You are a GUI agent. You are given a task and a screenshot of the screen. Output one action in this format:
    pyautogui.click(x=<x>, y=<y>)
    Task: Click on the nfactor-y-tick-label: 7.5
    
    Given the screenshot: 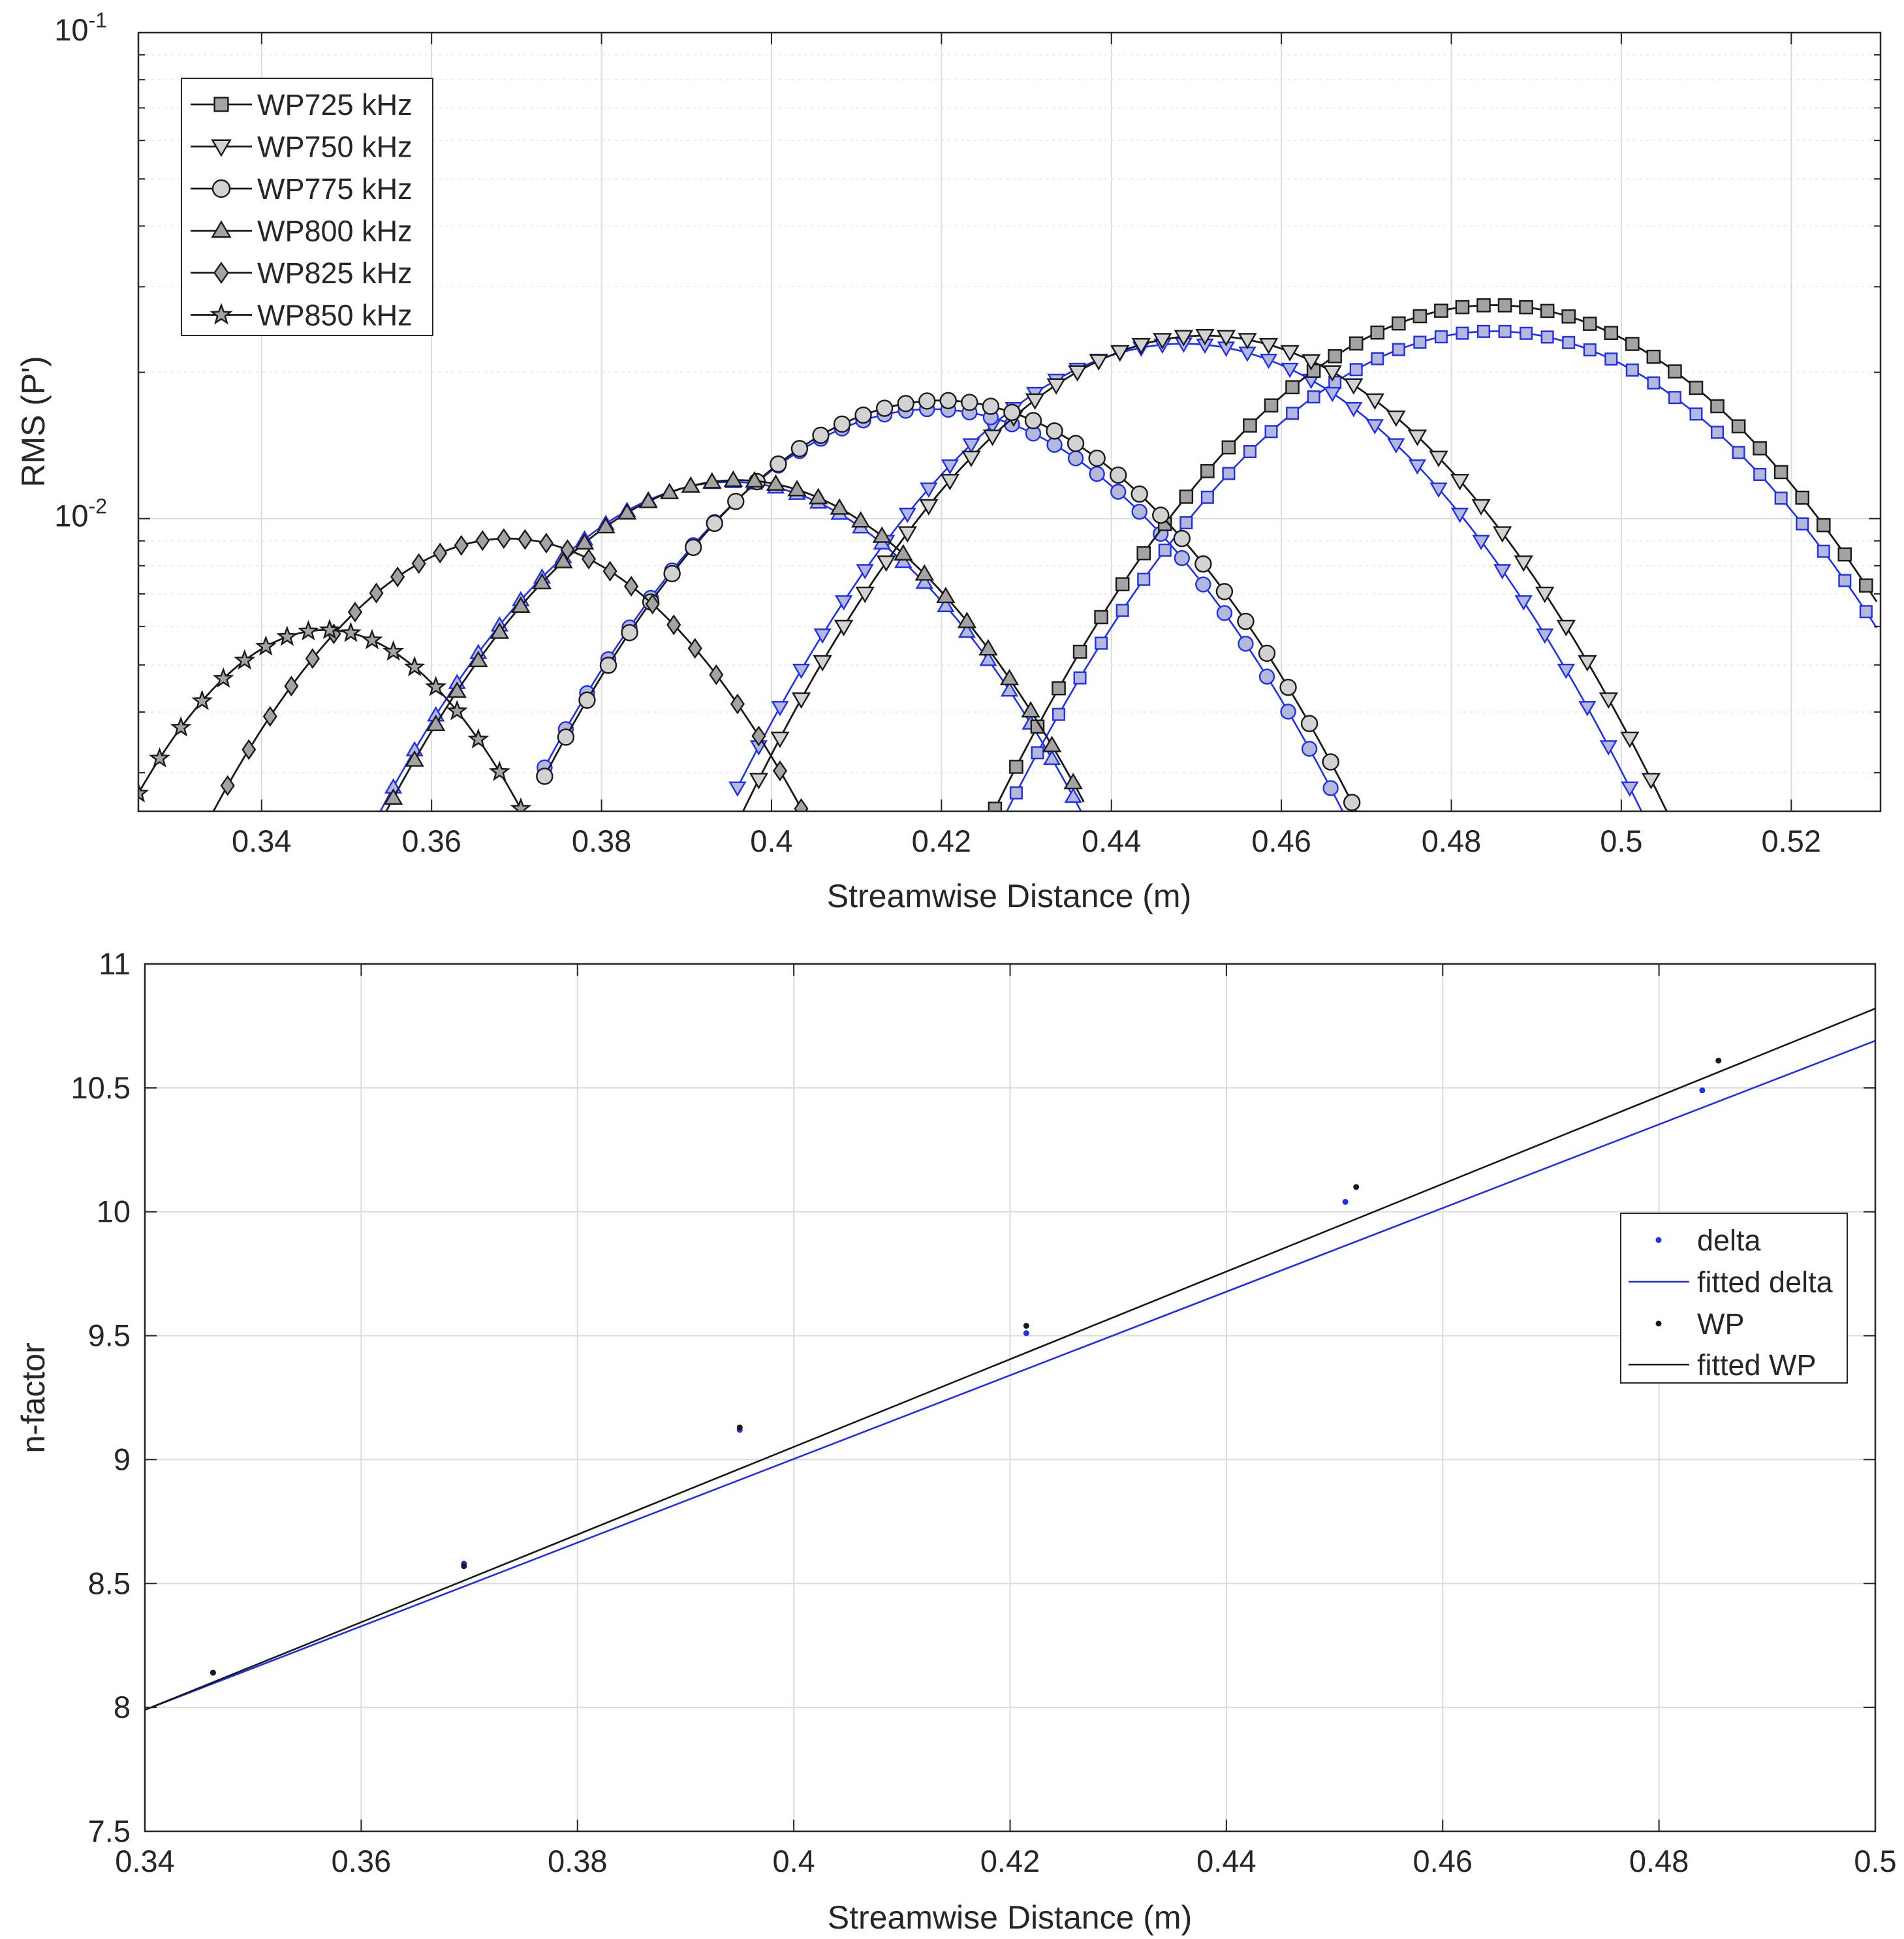 What is the action you would take?
    pyautogui.click(x=109, y=1831)
    